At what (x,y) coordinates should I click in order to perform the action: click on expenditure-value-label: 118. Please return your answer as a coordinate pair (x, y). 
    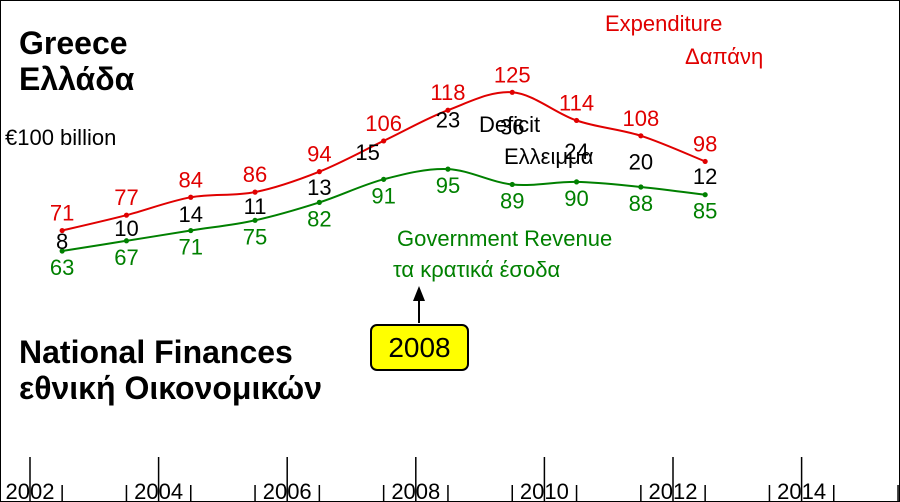
    Looking at the image, I should click on (447, 92).